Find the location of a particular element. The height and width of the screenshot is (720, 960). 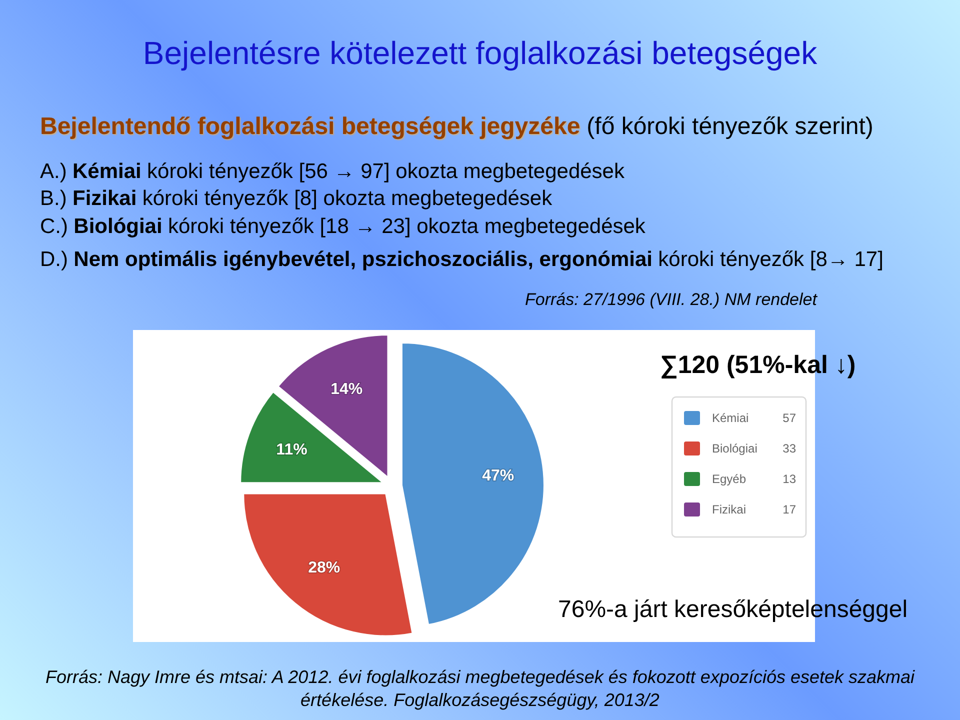

text: 13 is located at coordinates (789, 479).